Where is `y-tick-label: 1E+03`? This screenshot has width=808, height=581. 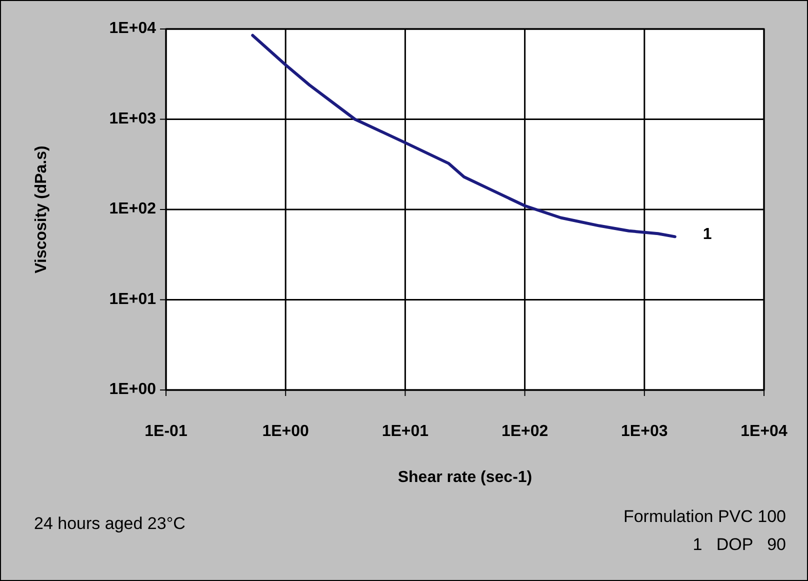
y-tick-label: 1E+03 is located at coordinates (132, 119).